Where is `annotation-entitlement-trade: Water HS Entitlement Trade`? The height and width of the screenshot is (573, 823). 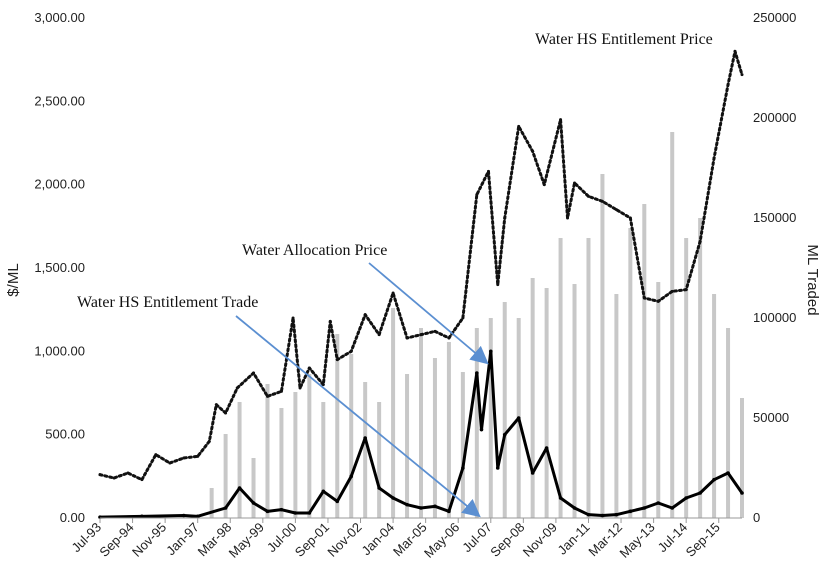
annotation-entitlement-trade: Water HS Entitlement Trade is located at coordinates (167, 302).